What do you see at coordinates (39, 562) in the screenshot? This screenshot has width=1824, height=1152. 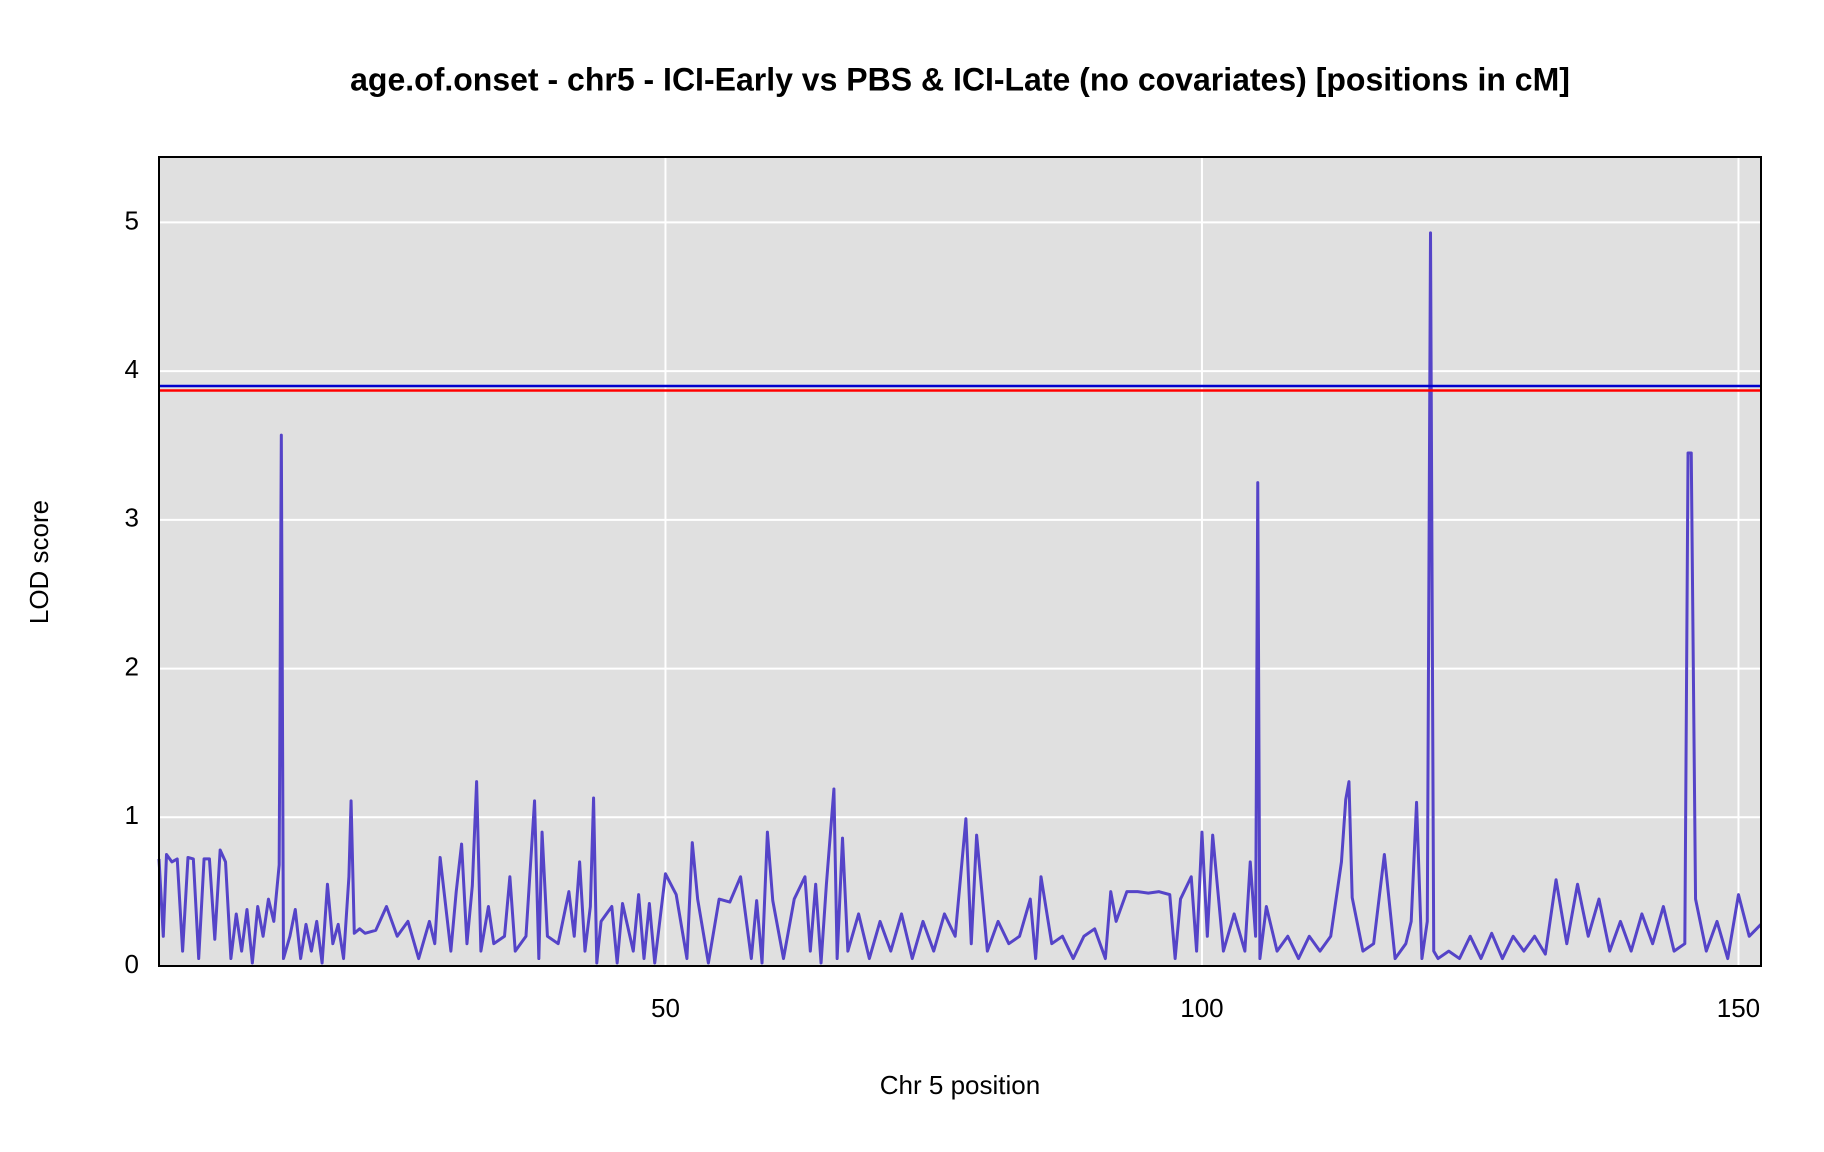 I see `y-axis-label: LOD score` at bounding box center [39, 562].